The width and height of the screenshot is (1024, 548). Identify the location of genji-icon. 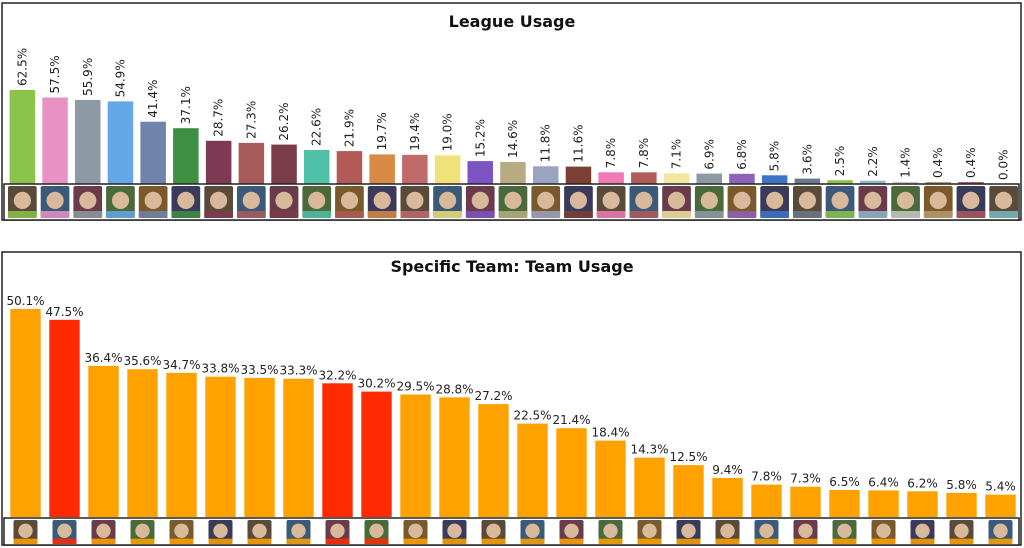
(649, 532).